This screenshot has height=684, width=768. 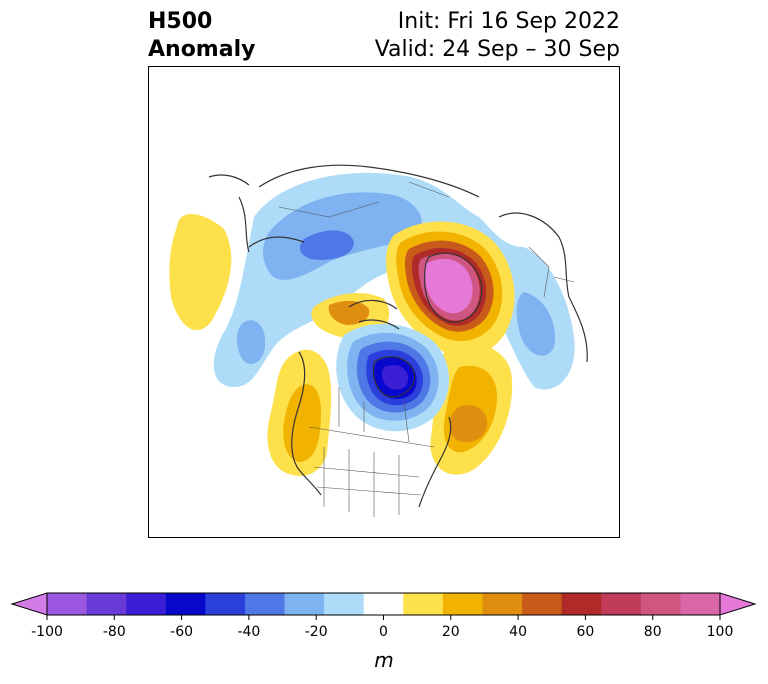 I want to click on colorbar-tick-label: -100, so click(x=47, y=632).